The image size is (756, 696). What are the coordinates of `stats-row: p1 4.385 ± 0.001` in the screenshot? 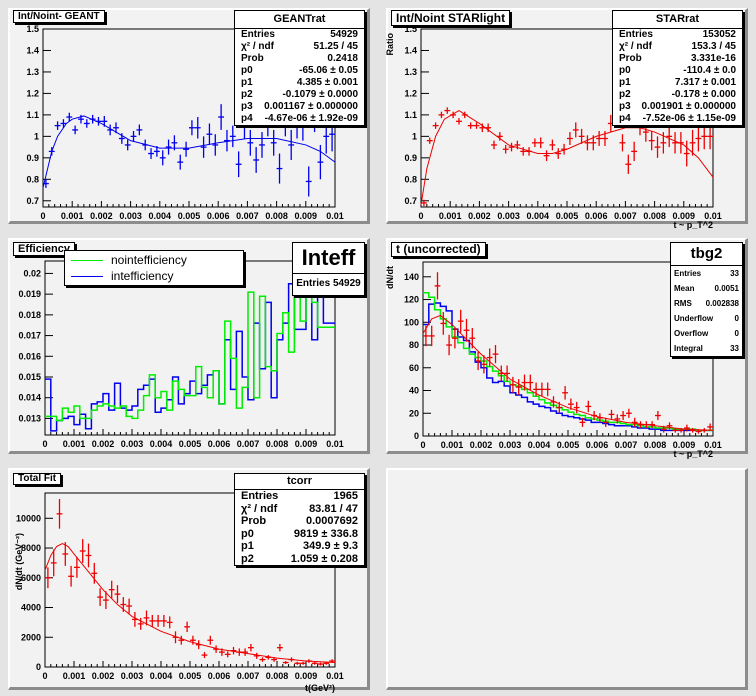 It's located at (299, 83).